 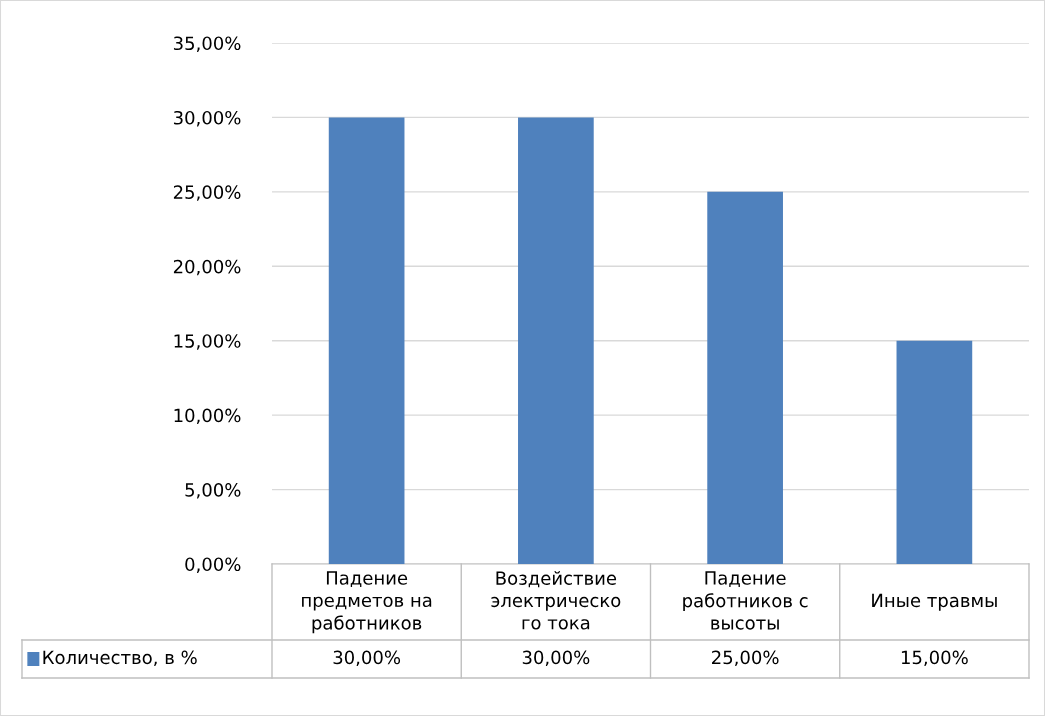 What do you see at coordinates (207, 118) in the screenshot?
I see `y-tick-label: 30,00%` at bounding box center [207, 118].